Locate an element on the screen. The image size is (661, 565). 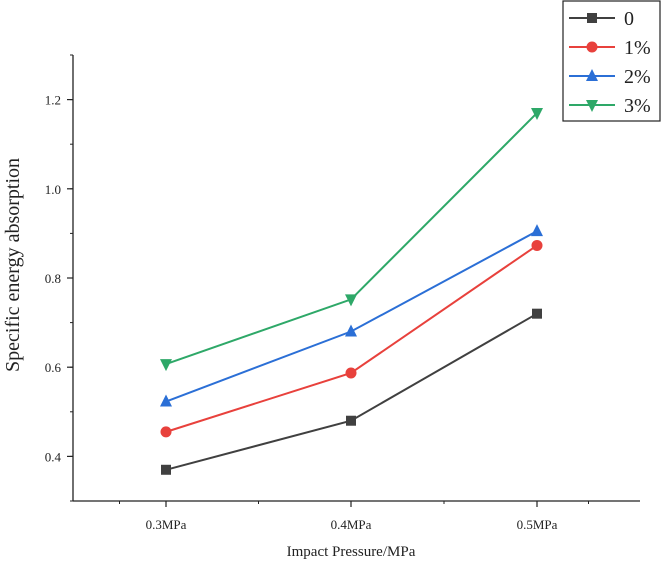
y-tick-label: 1.0 is located at coordinates (53, 189).